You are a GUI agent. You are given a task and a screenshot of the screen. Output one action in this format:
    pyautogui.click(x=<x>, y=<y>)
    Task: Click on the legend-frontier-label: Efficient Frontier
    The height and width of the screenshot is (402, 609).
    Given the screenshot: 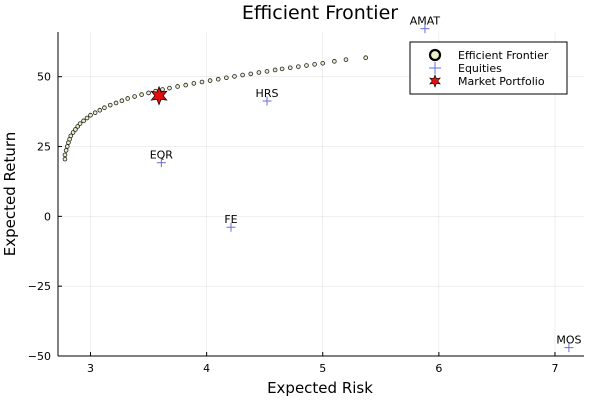 What is the action you would take?
    pyautogui.click(x=503, y=55)
    